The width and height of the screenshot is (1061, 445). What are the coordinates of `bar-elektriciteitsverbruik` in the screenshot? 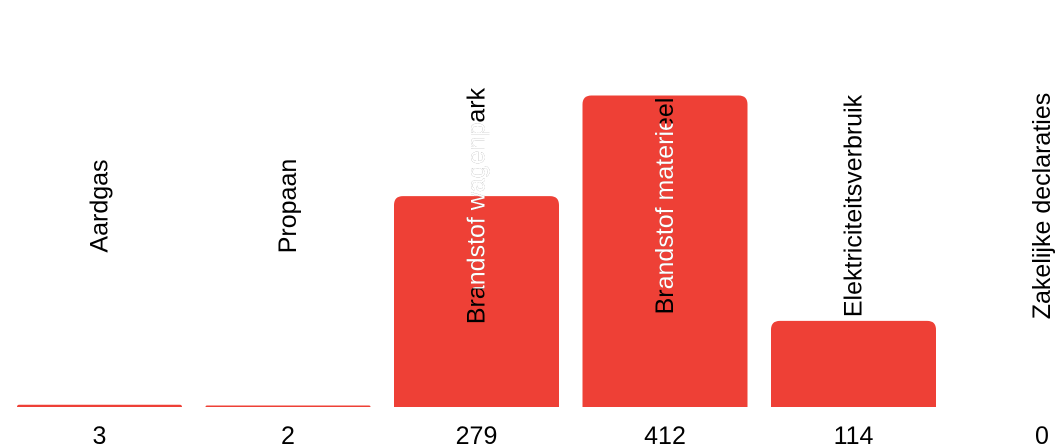 It's located at (853, 363).